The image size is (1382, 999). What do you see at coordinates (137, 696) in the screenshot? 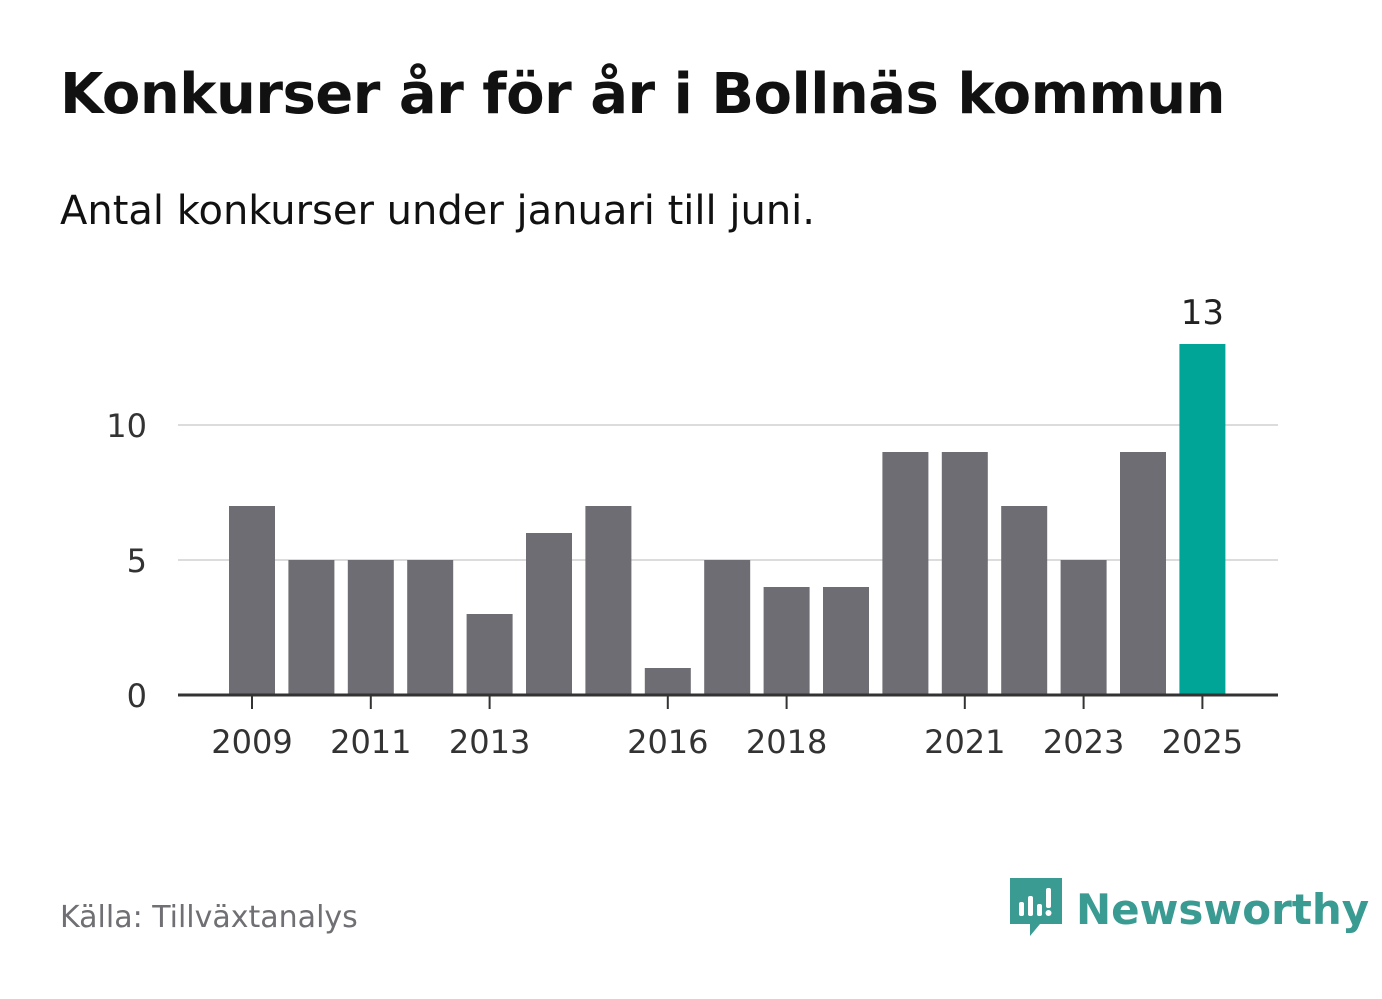
I see `y-tick-label-0: 0` at bounding box center [137, 696].